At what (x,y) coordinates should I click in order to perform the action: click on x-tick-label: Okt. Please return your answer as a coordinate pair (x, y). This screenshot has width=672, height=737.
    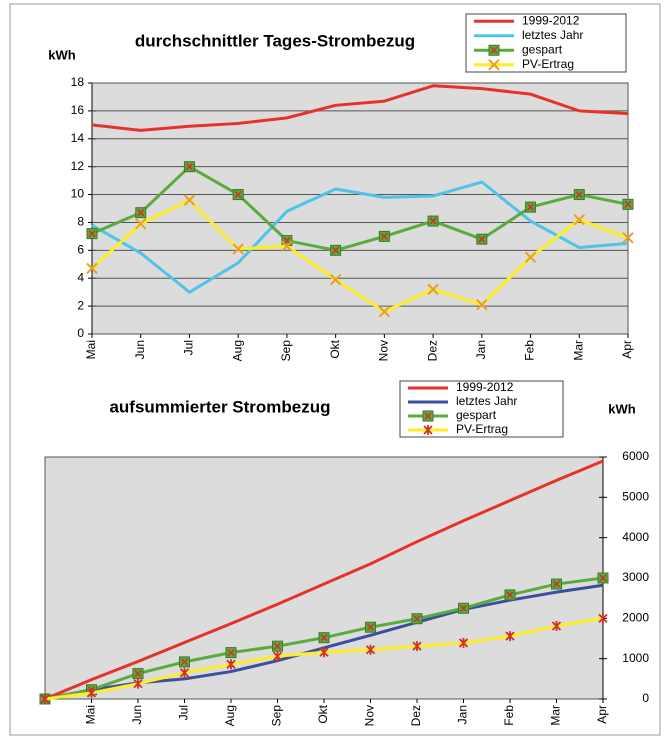
    Looking at the image, I should click on (335, 348).